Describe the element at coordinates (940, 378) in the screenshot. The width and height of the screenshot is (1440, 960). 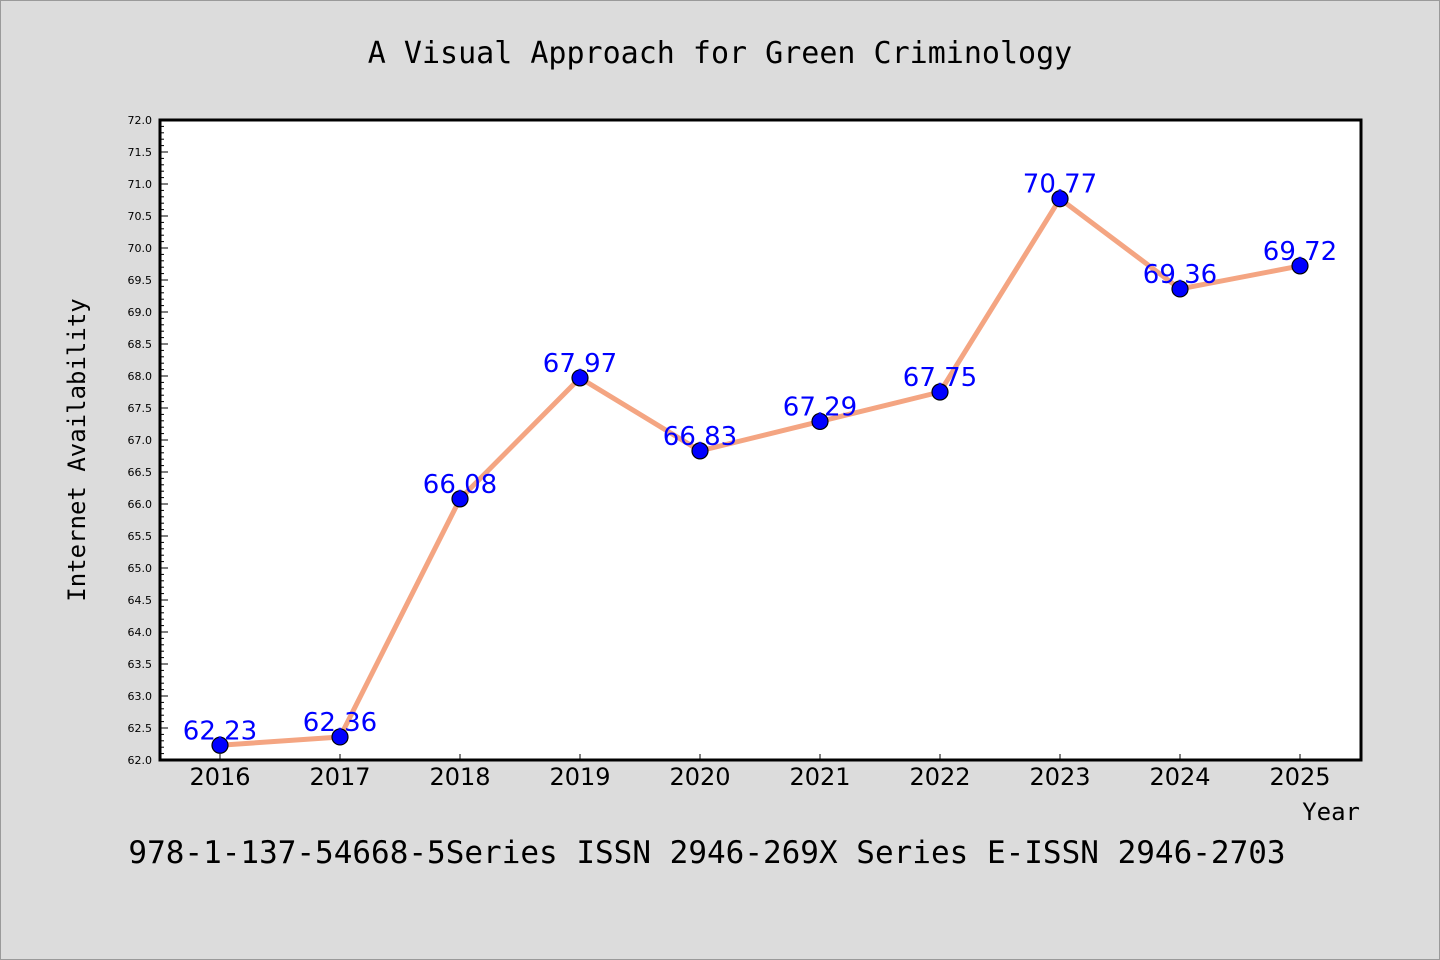
I see `data-label: 67.75` at that location.